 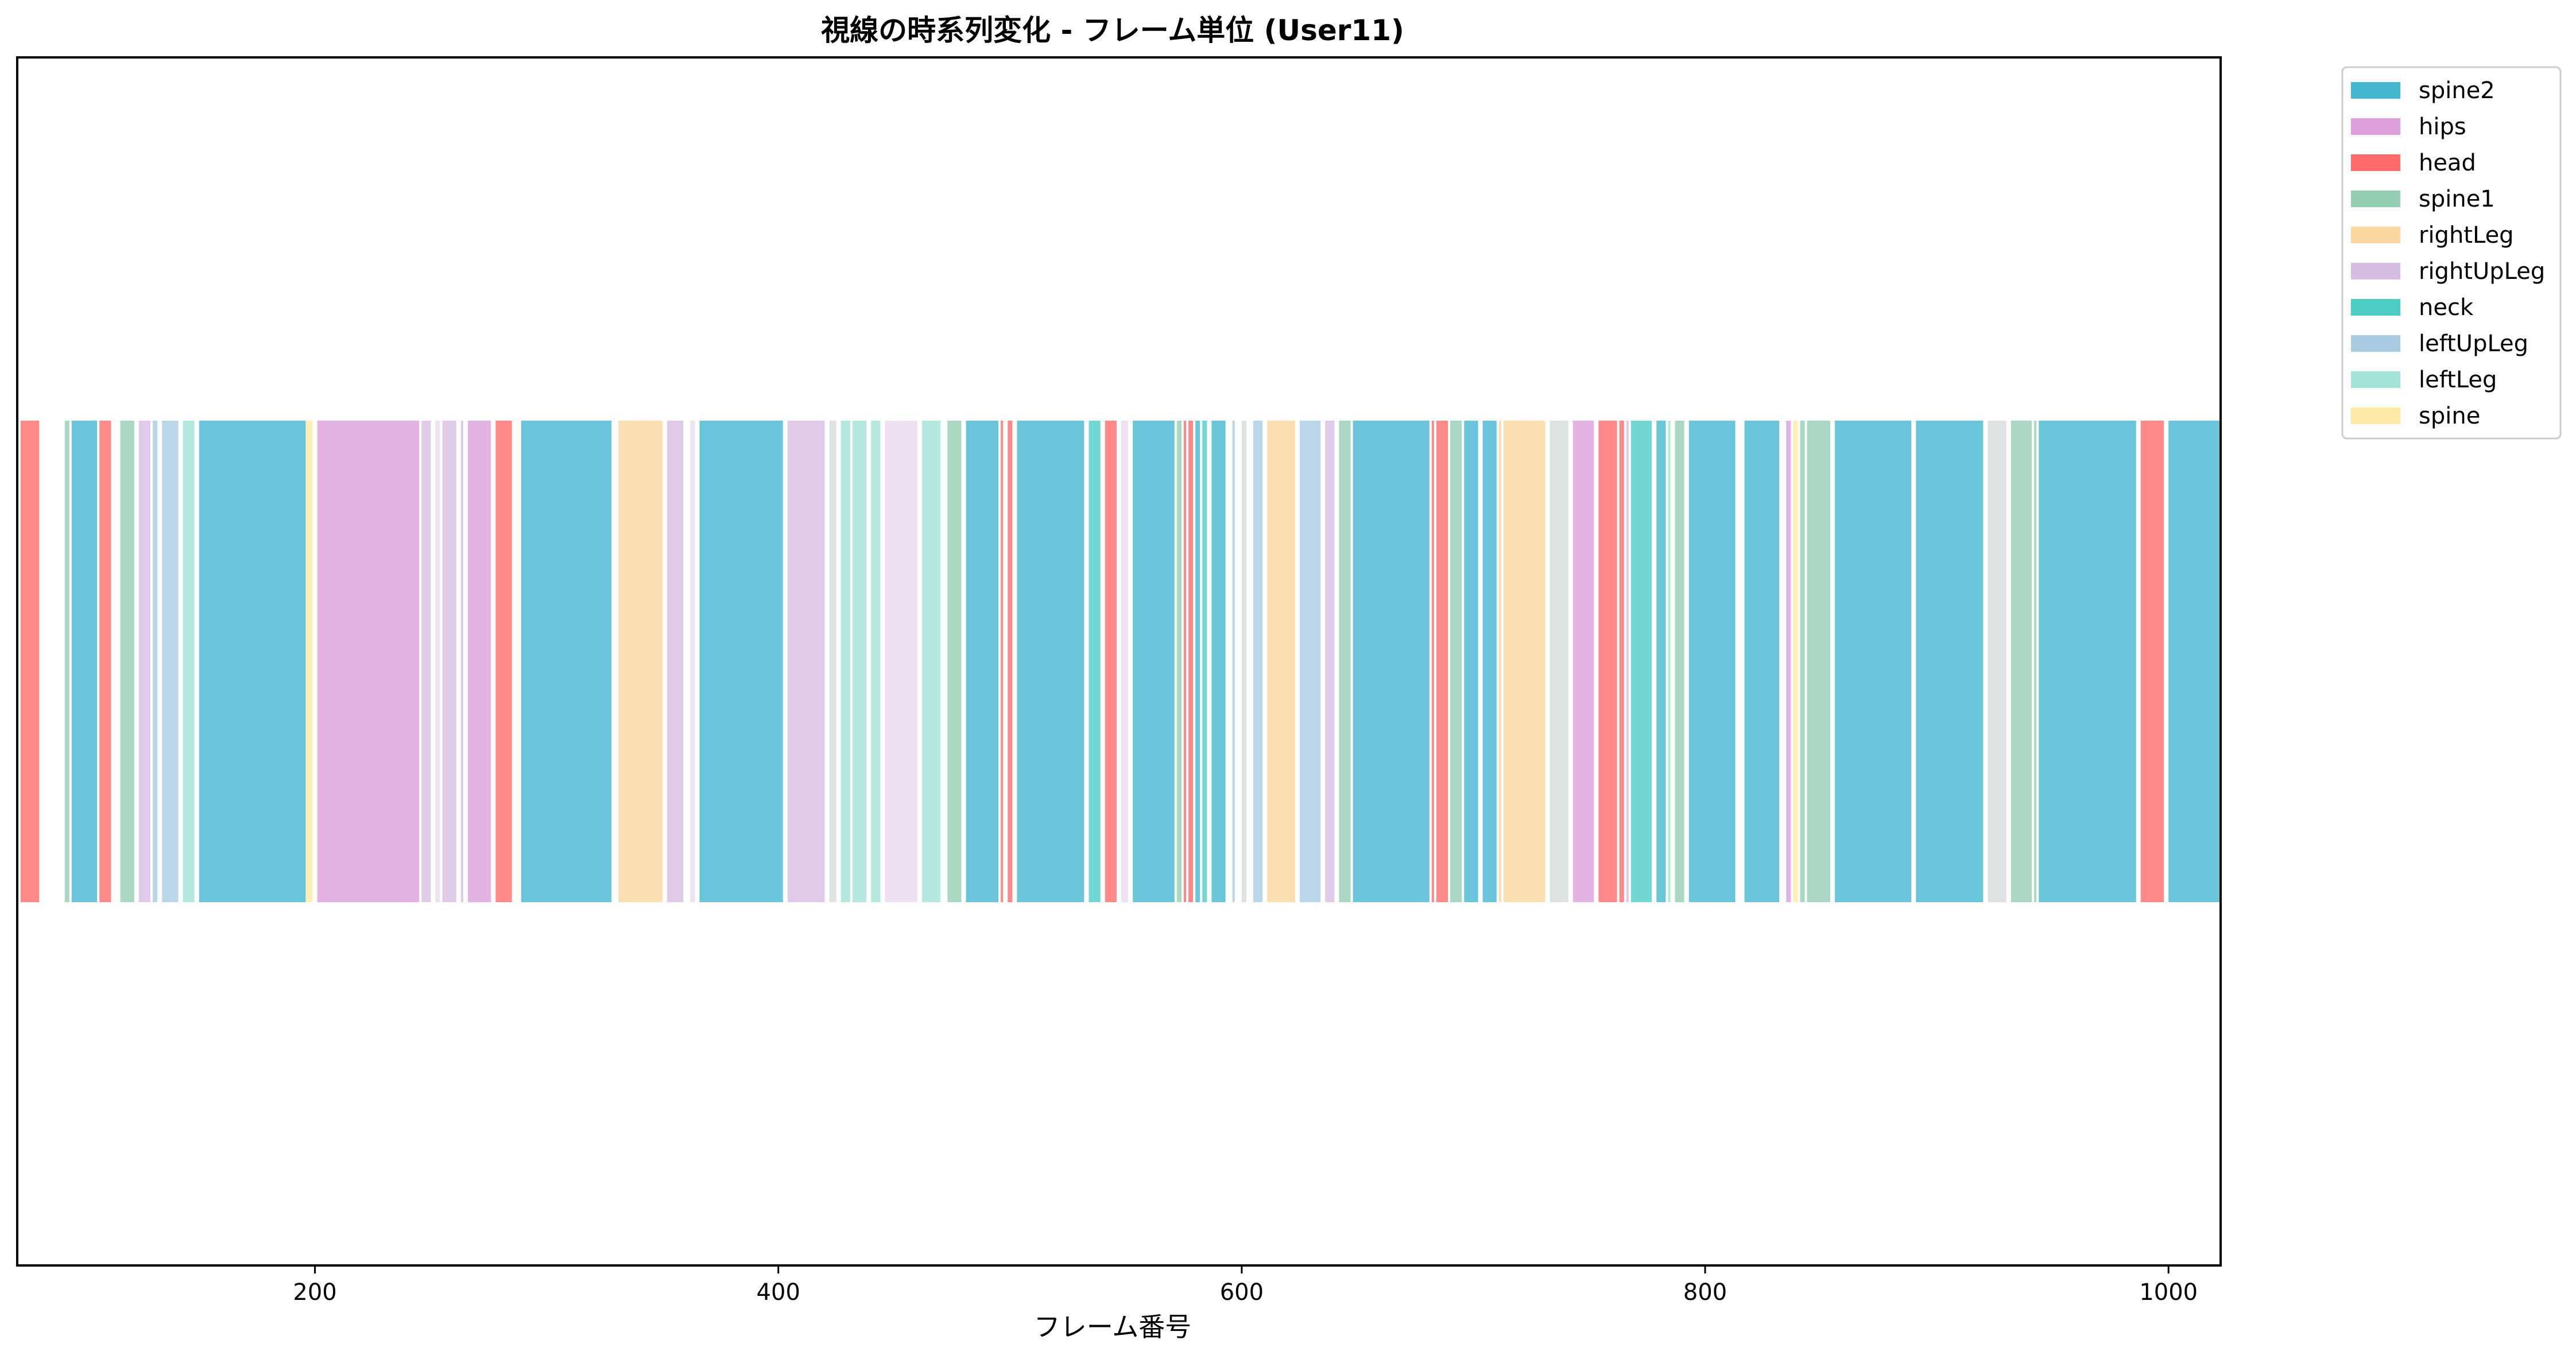 What do you see at coordinates (2473, 344) in the screenshot?
I see `legend-label-leftUpLeg: leftUpLeg` at bounding box center [2473, 344].